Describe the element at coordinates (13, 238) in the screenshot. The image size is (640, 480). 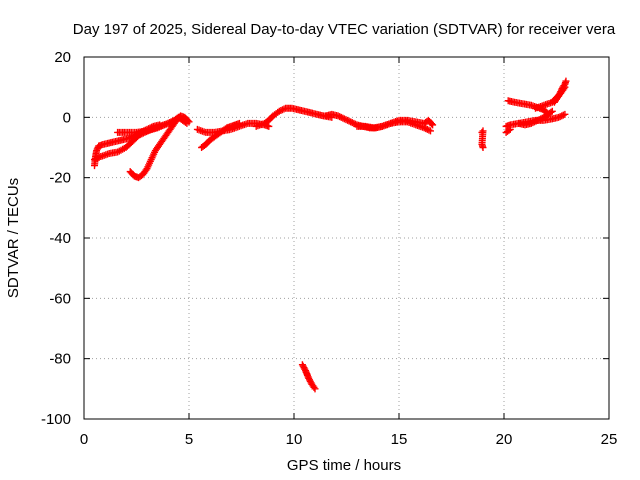
I see `y-axis-label: SDTVAR / TECUs` at that location.